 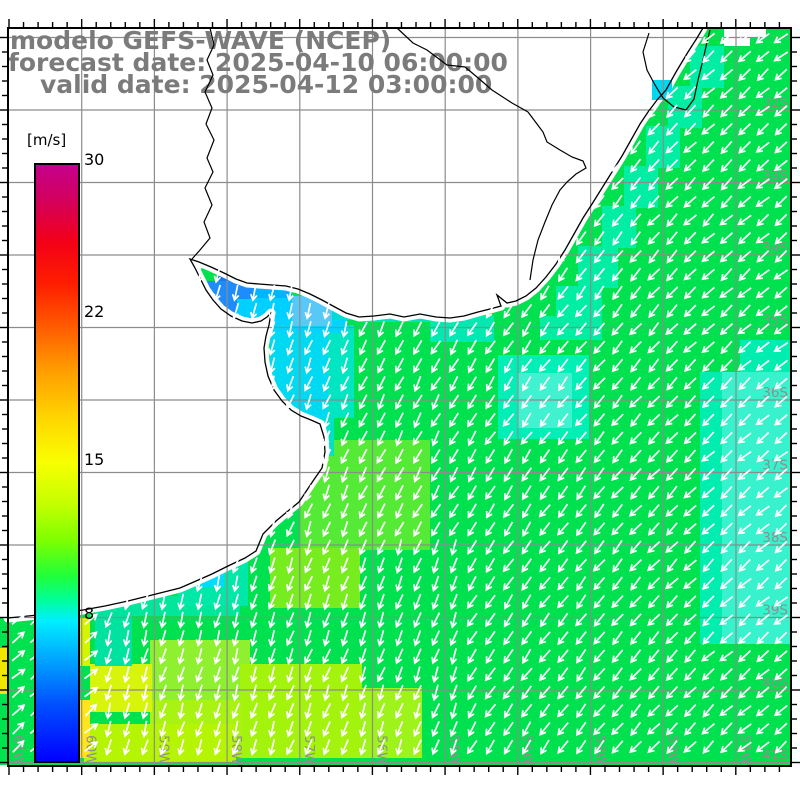 I want to click on colorbar-unit-label: [m/s], so click(x=47, y=140).